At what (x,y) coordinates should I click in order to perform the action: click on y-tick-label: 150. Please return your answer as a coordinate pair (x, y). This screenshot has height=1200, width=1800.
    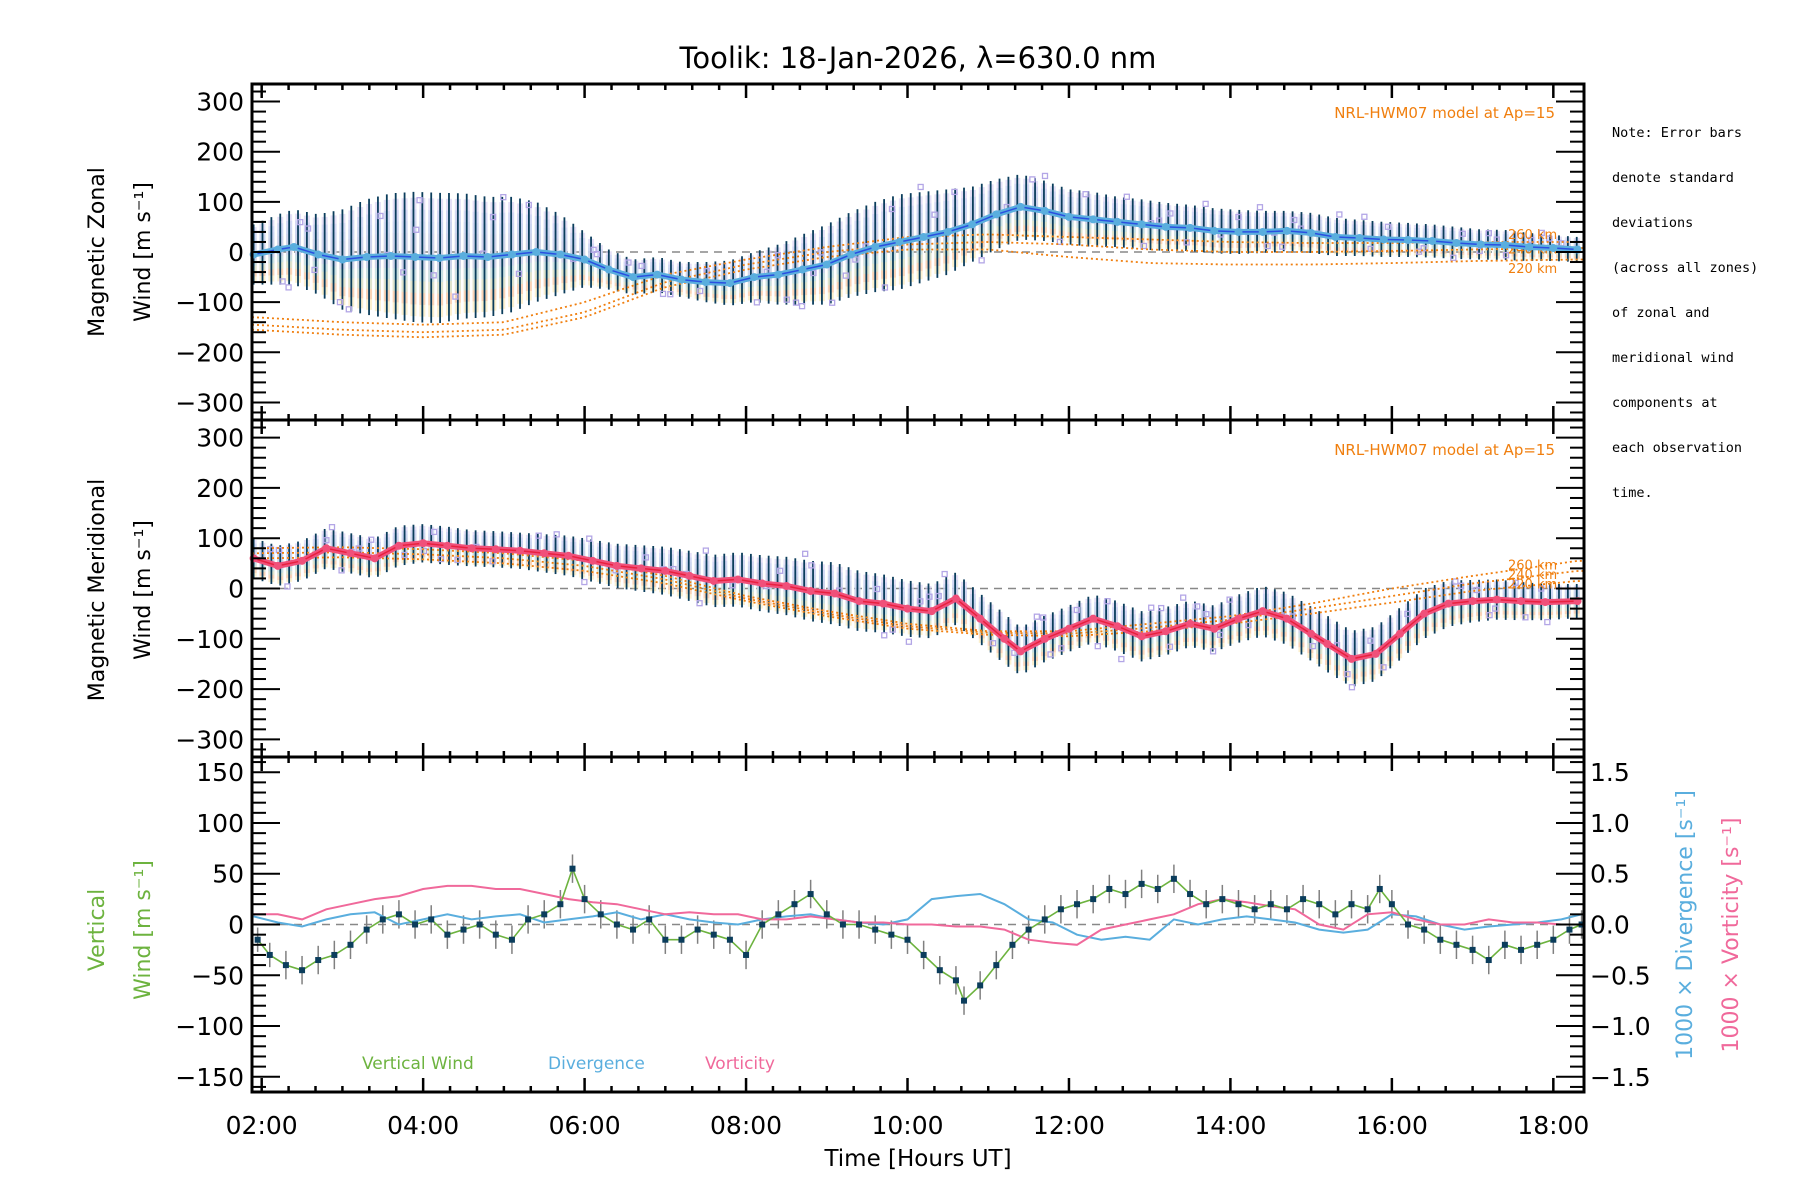
    Looking at the image, I should click on (220, 772).